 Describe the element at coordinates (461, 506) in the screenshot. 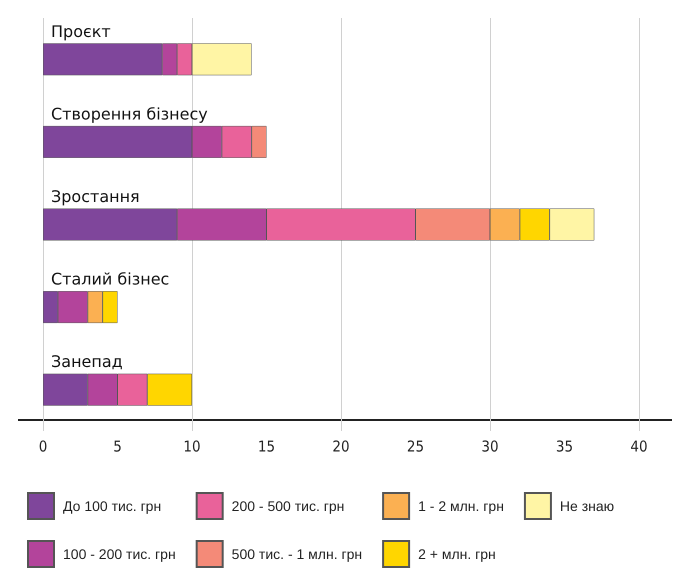

I see `legend-label: 1 - 2 млн. грн` at that location.